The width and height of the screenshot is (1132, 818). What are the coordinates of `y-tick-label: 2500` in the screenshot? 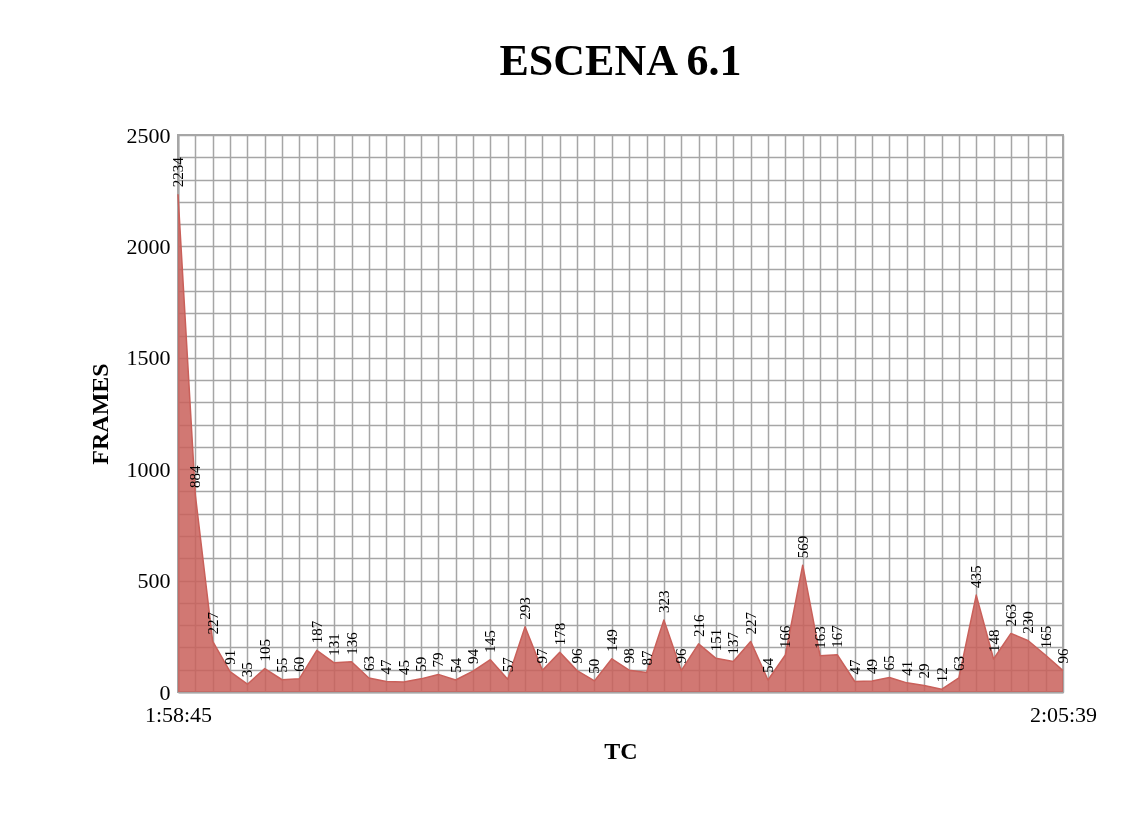 It's located at (148, 135).